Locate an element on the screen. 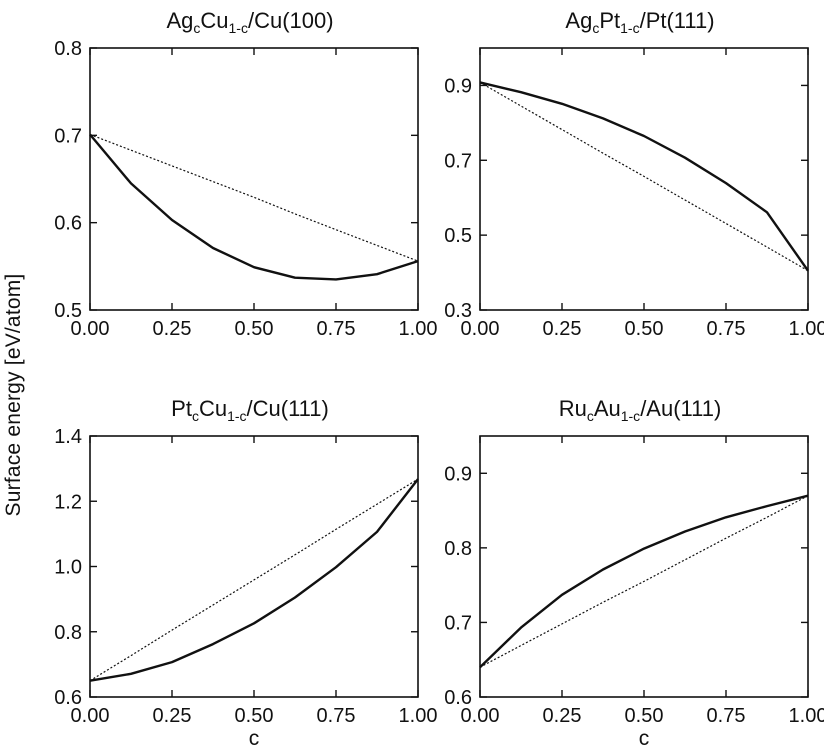  panel-1-ytick-label: 0.7 is located at coordinates (68, 136).